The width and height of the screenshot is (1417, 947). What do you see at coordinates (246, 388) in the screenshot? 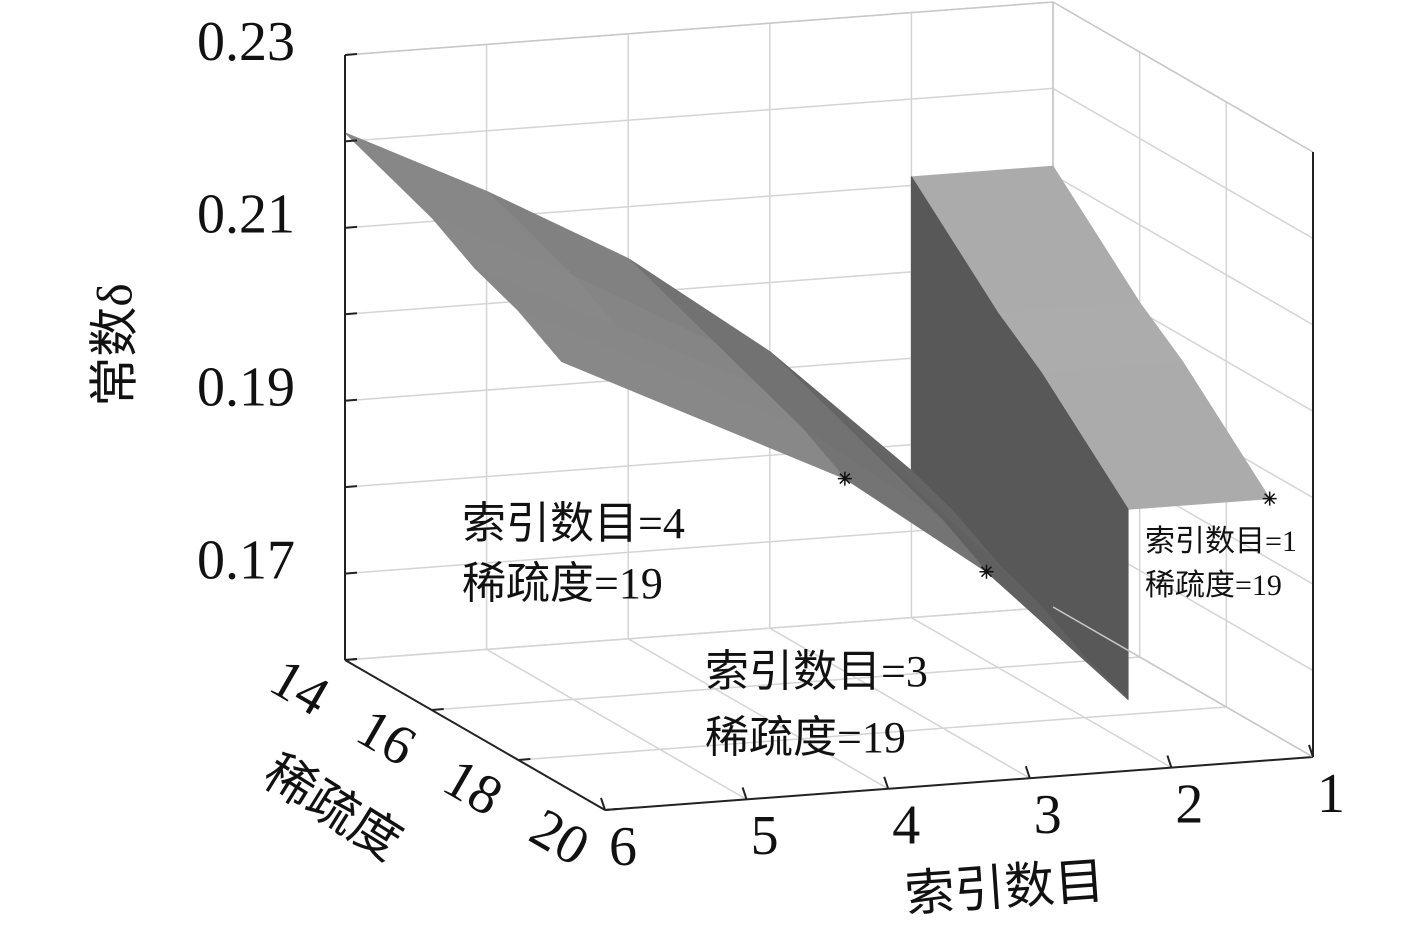
I see `z-tick-label: 0.19` at bounding box center [246, 388].